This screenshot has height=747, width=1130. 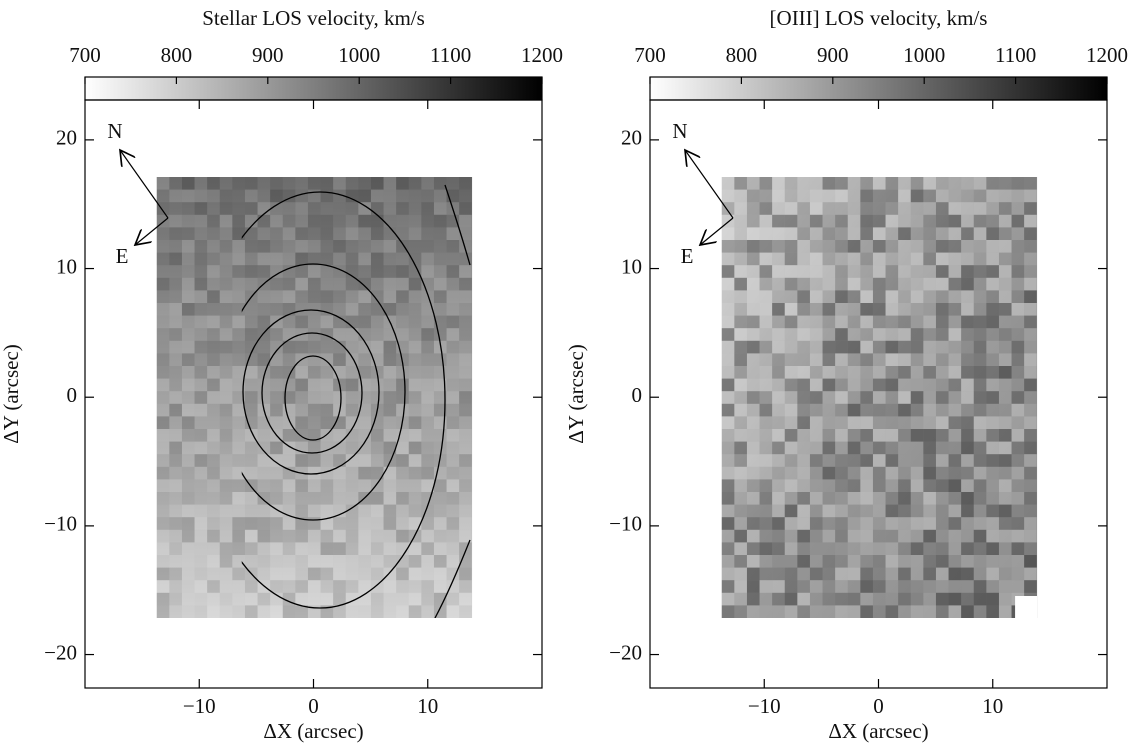 What do you see at coordinates (85, 55) in the screenshot?
I see `colorbar-tick-label: 700` at bounding box center [85, 55].